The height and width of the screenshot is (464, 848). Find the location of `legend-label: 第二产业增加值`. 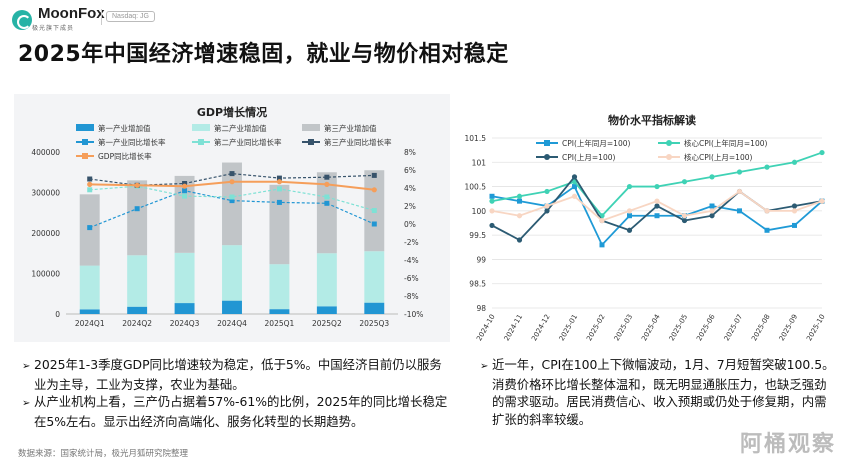

legend-label: 第二产业增加值 is located at coordinates (240, 128).